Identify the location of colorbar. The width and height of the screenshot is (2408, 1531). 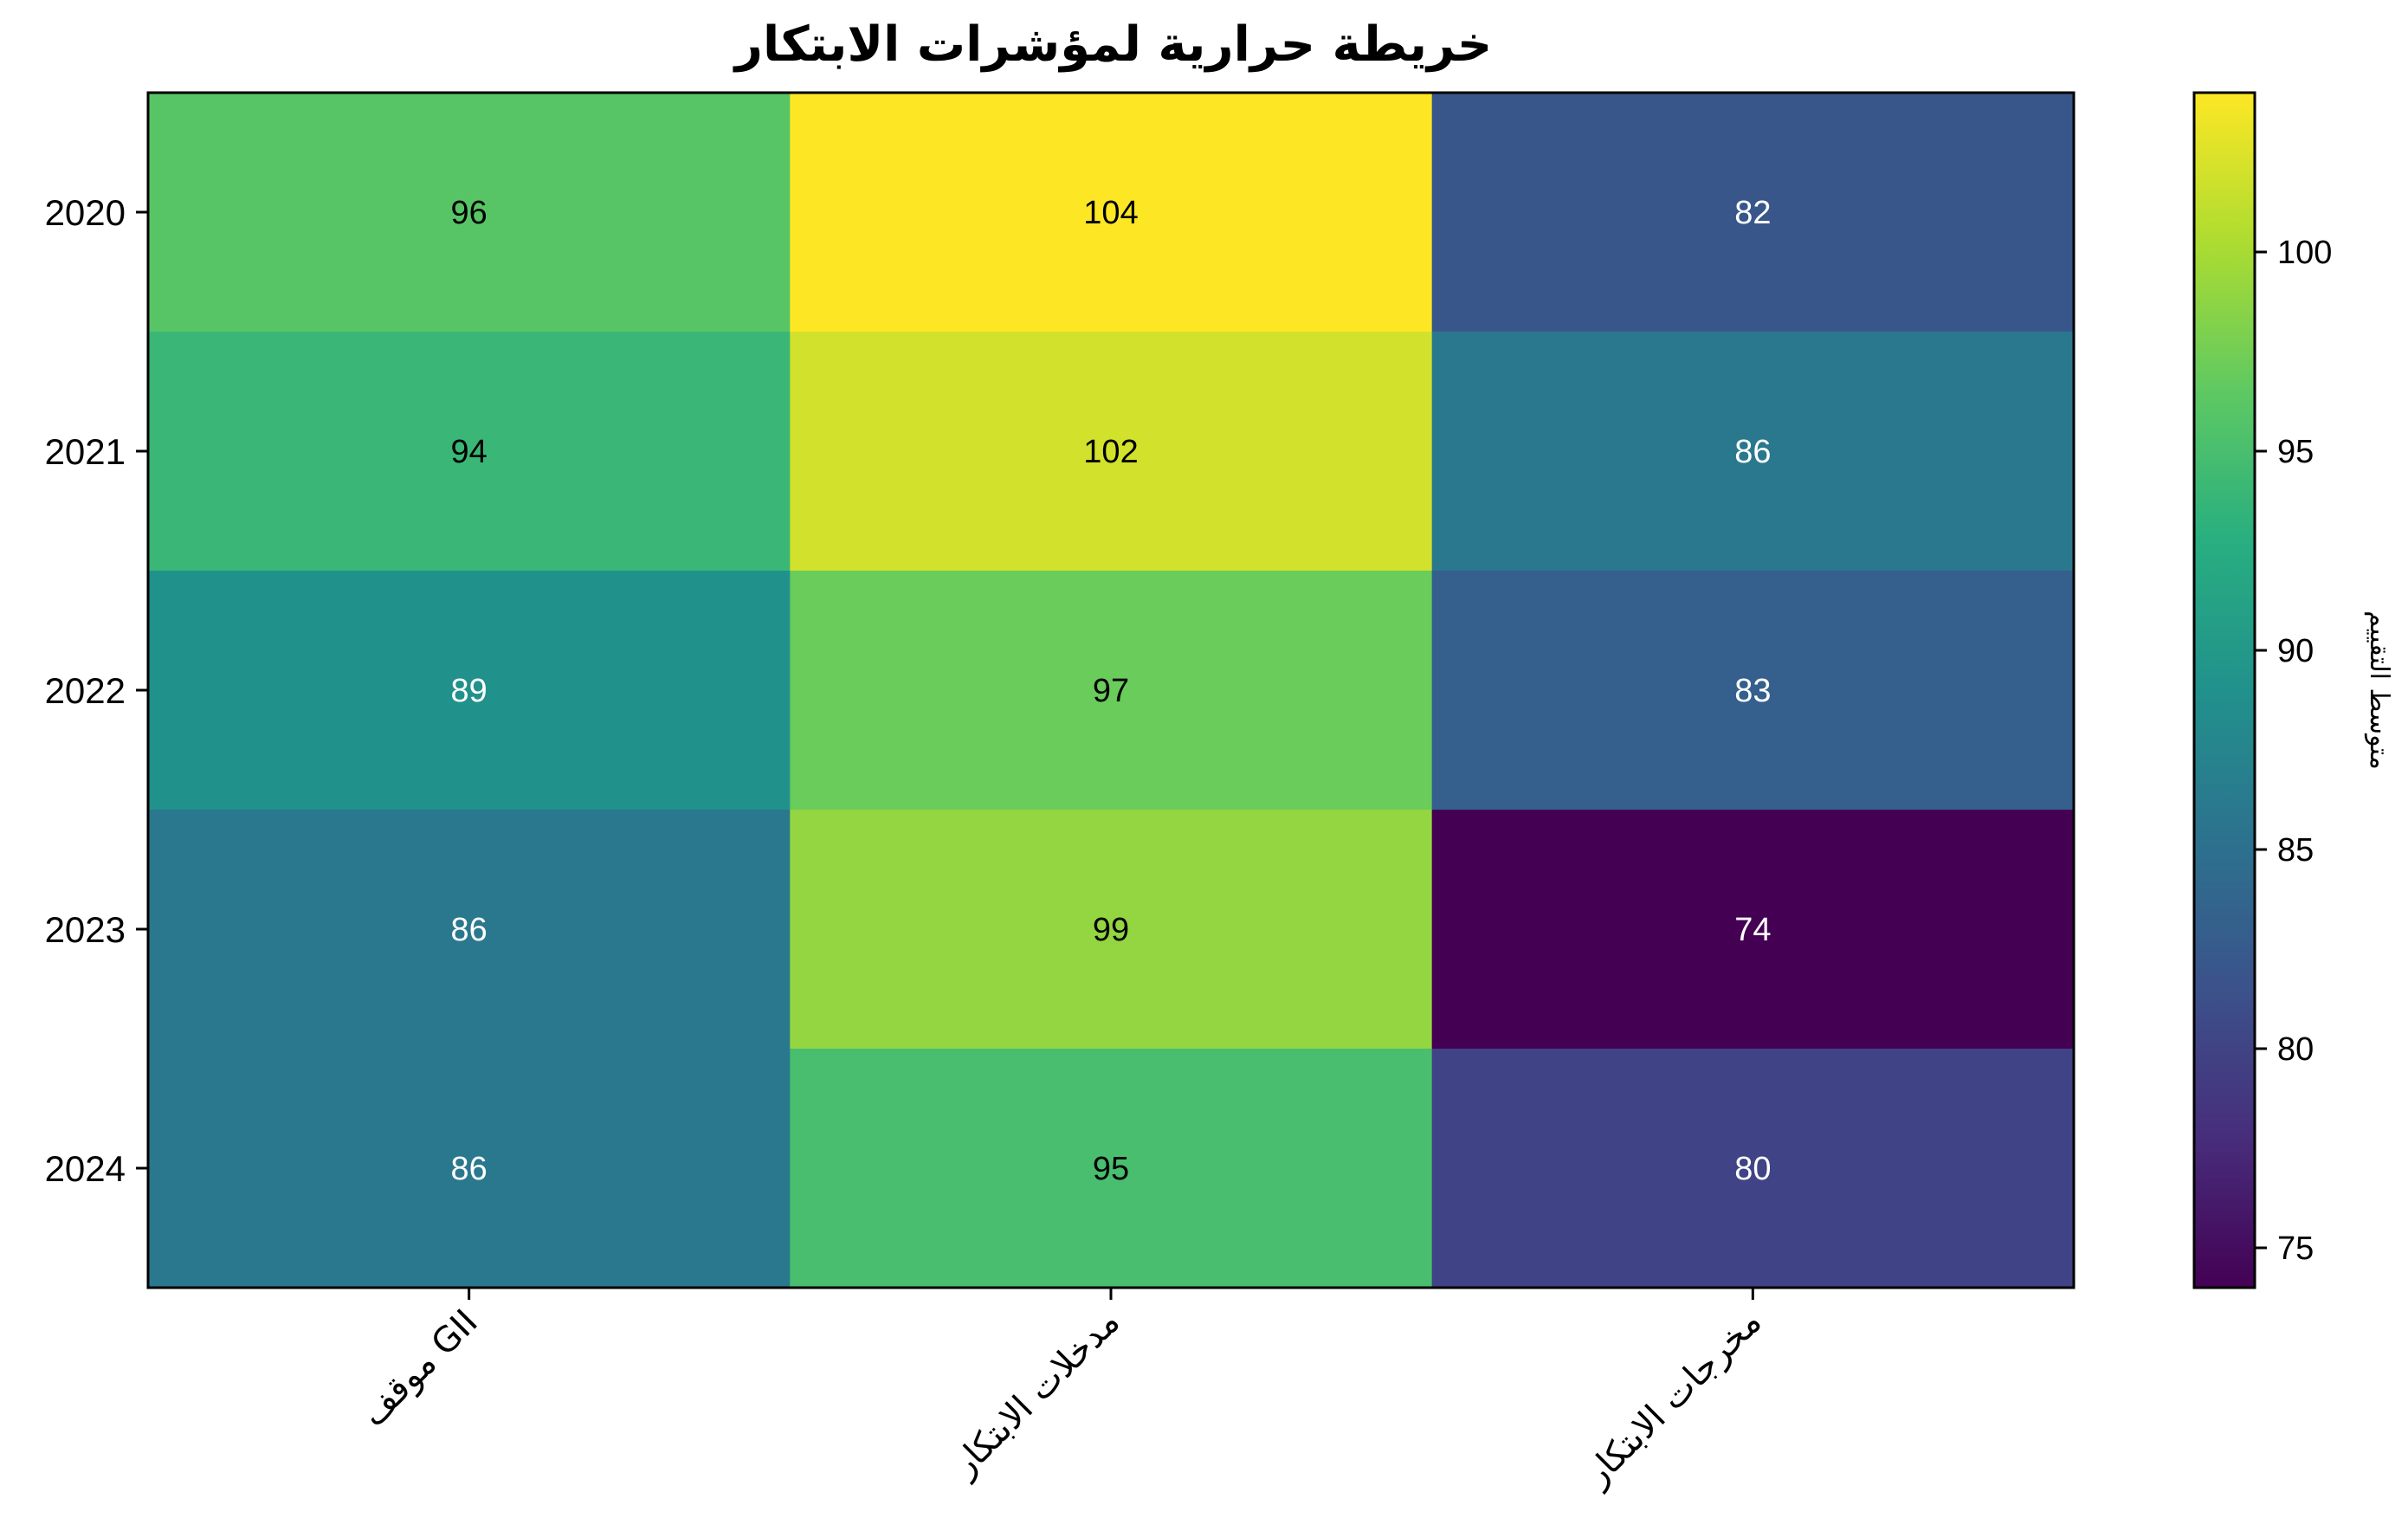
(2224, 690).